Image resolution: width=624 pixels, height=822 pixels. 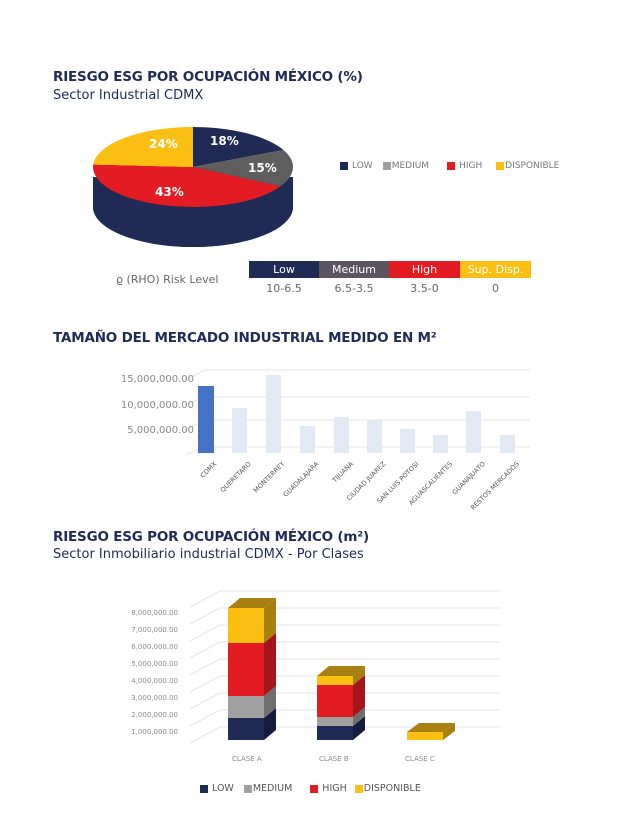 What do you see at coordinates (154, 732) in the screenshot?
I see `y-tick-1m: 1,000,000.00` at bounding box center [154, 732].